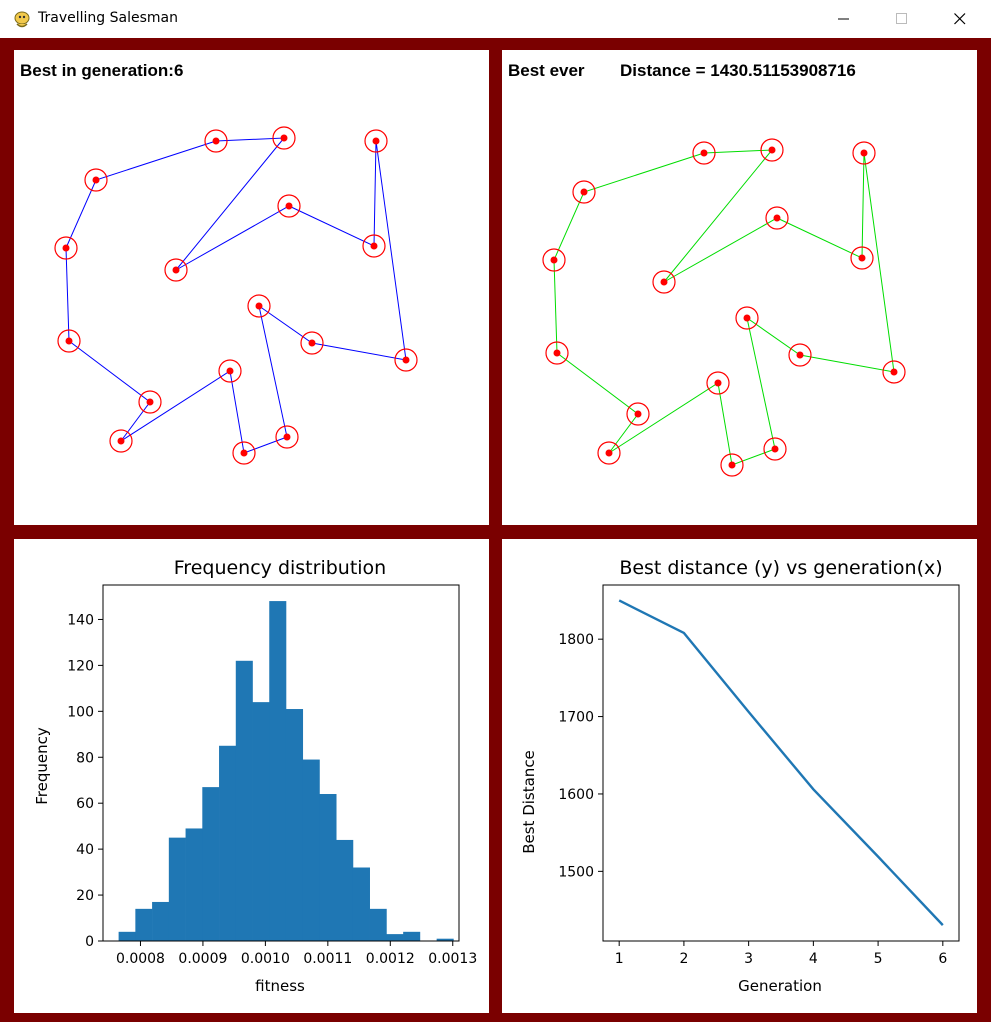 The height and width of the screenshot is (1022, 991). Describe the element at coordinates (80, 712) in the screenshot. I see `histogram-ytick-label: 100` at that location.